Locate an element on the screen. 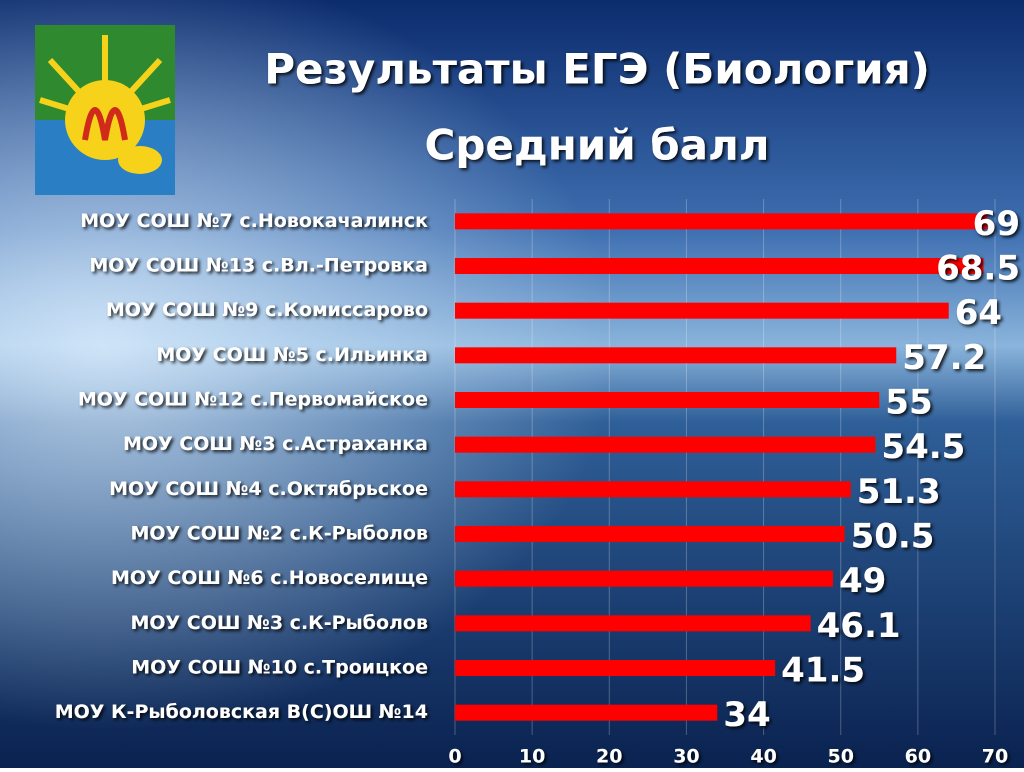  chart-subtitle: Средний балл is located at coordinates (597, 145).